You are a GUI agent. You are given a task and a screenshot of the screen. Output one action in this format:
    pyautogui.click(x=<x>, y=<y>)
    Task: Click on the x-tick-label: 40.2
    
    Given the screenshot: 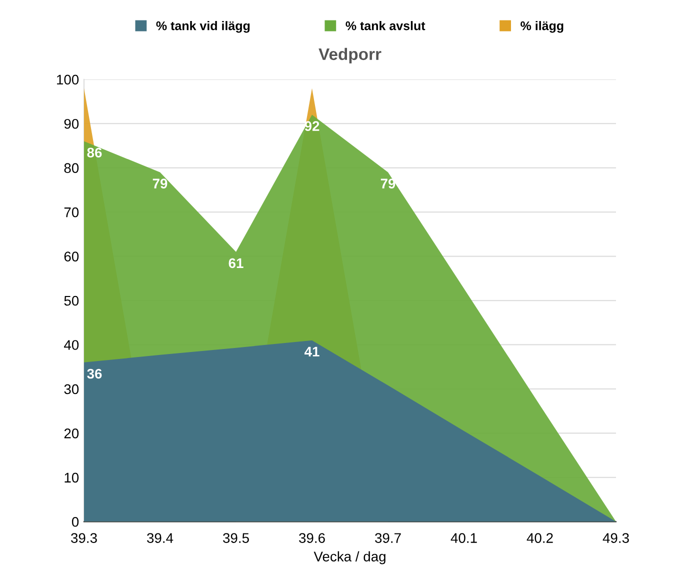 What is the action you would take?
    pyautogui.click(x=539, y=538)
    